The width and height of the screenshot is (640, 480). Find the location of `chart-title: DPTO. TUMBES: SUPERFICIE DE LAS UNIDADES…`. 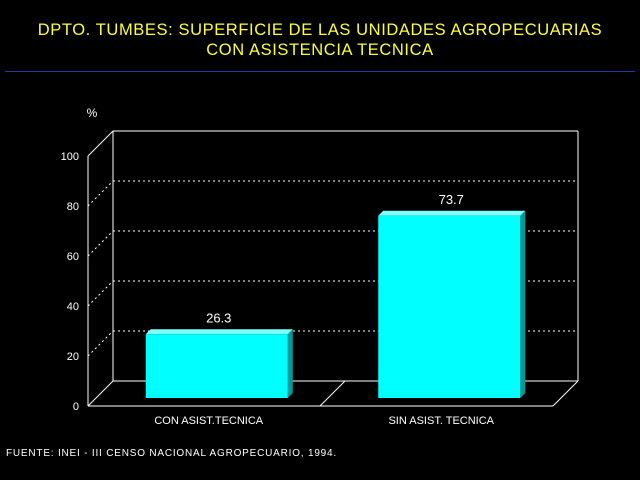

chart-title: DPTO. TUMBES: SUPERFICIE DE LAS UNIDADES… is located at coordinates (320, 40).